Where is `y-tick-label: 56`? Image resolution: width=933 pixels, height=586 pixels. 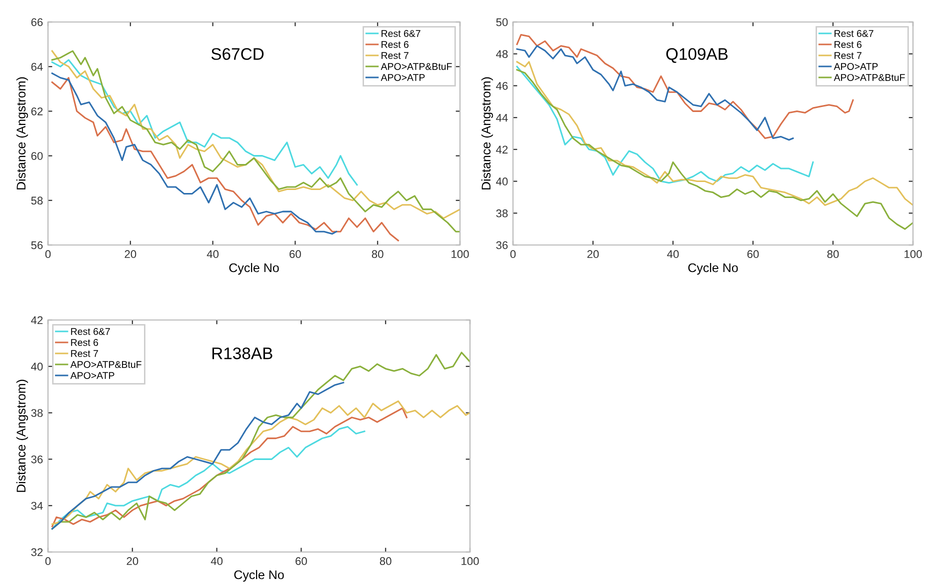
y-tick-label: 56 is located at coordinates (37, 245).